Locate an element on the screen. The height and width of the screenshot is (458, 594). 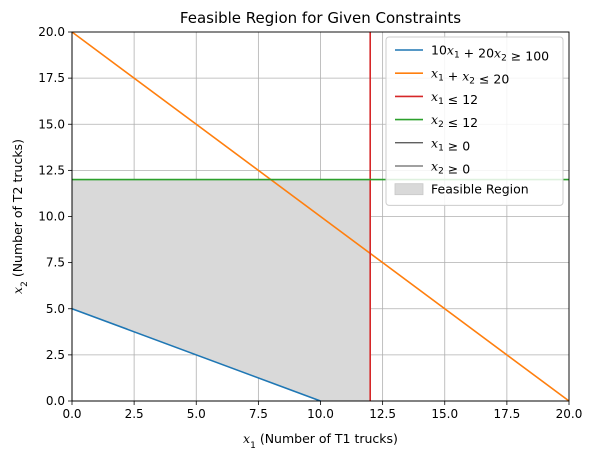
legend-label: 10x1 + 20x2 ≥ 100 is located at coordinates (490, 53).